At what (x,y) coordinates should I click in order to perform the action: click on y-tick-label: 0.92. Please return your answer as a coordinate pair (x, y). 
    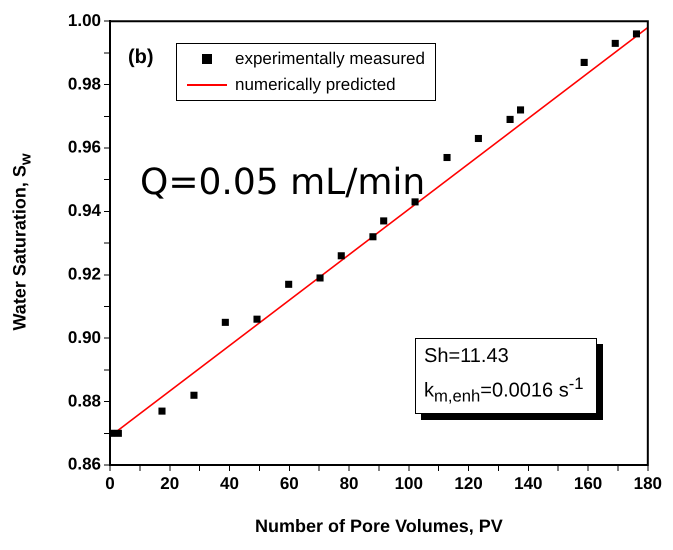
    Looking at the image, I should click on (84, 274).